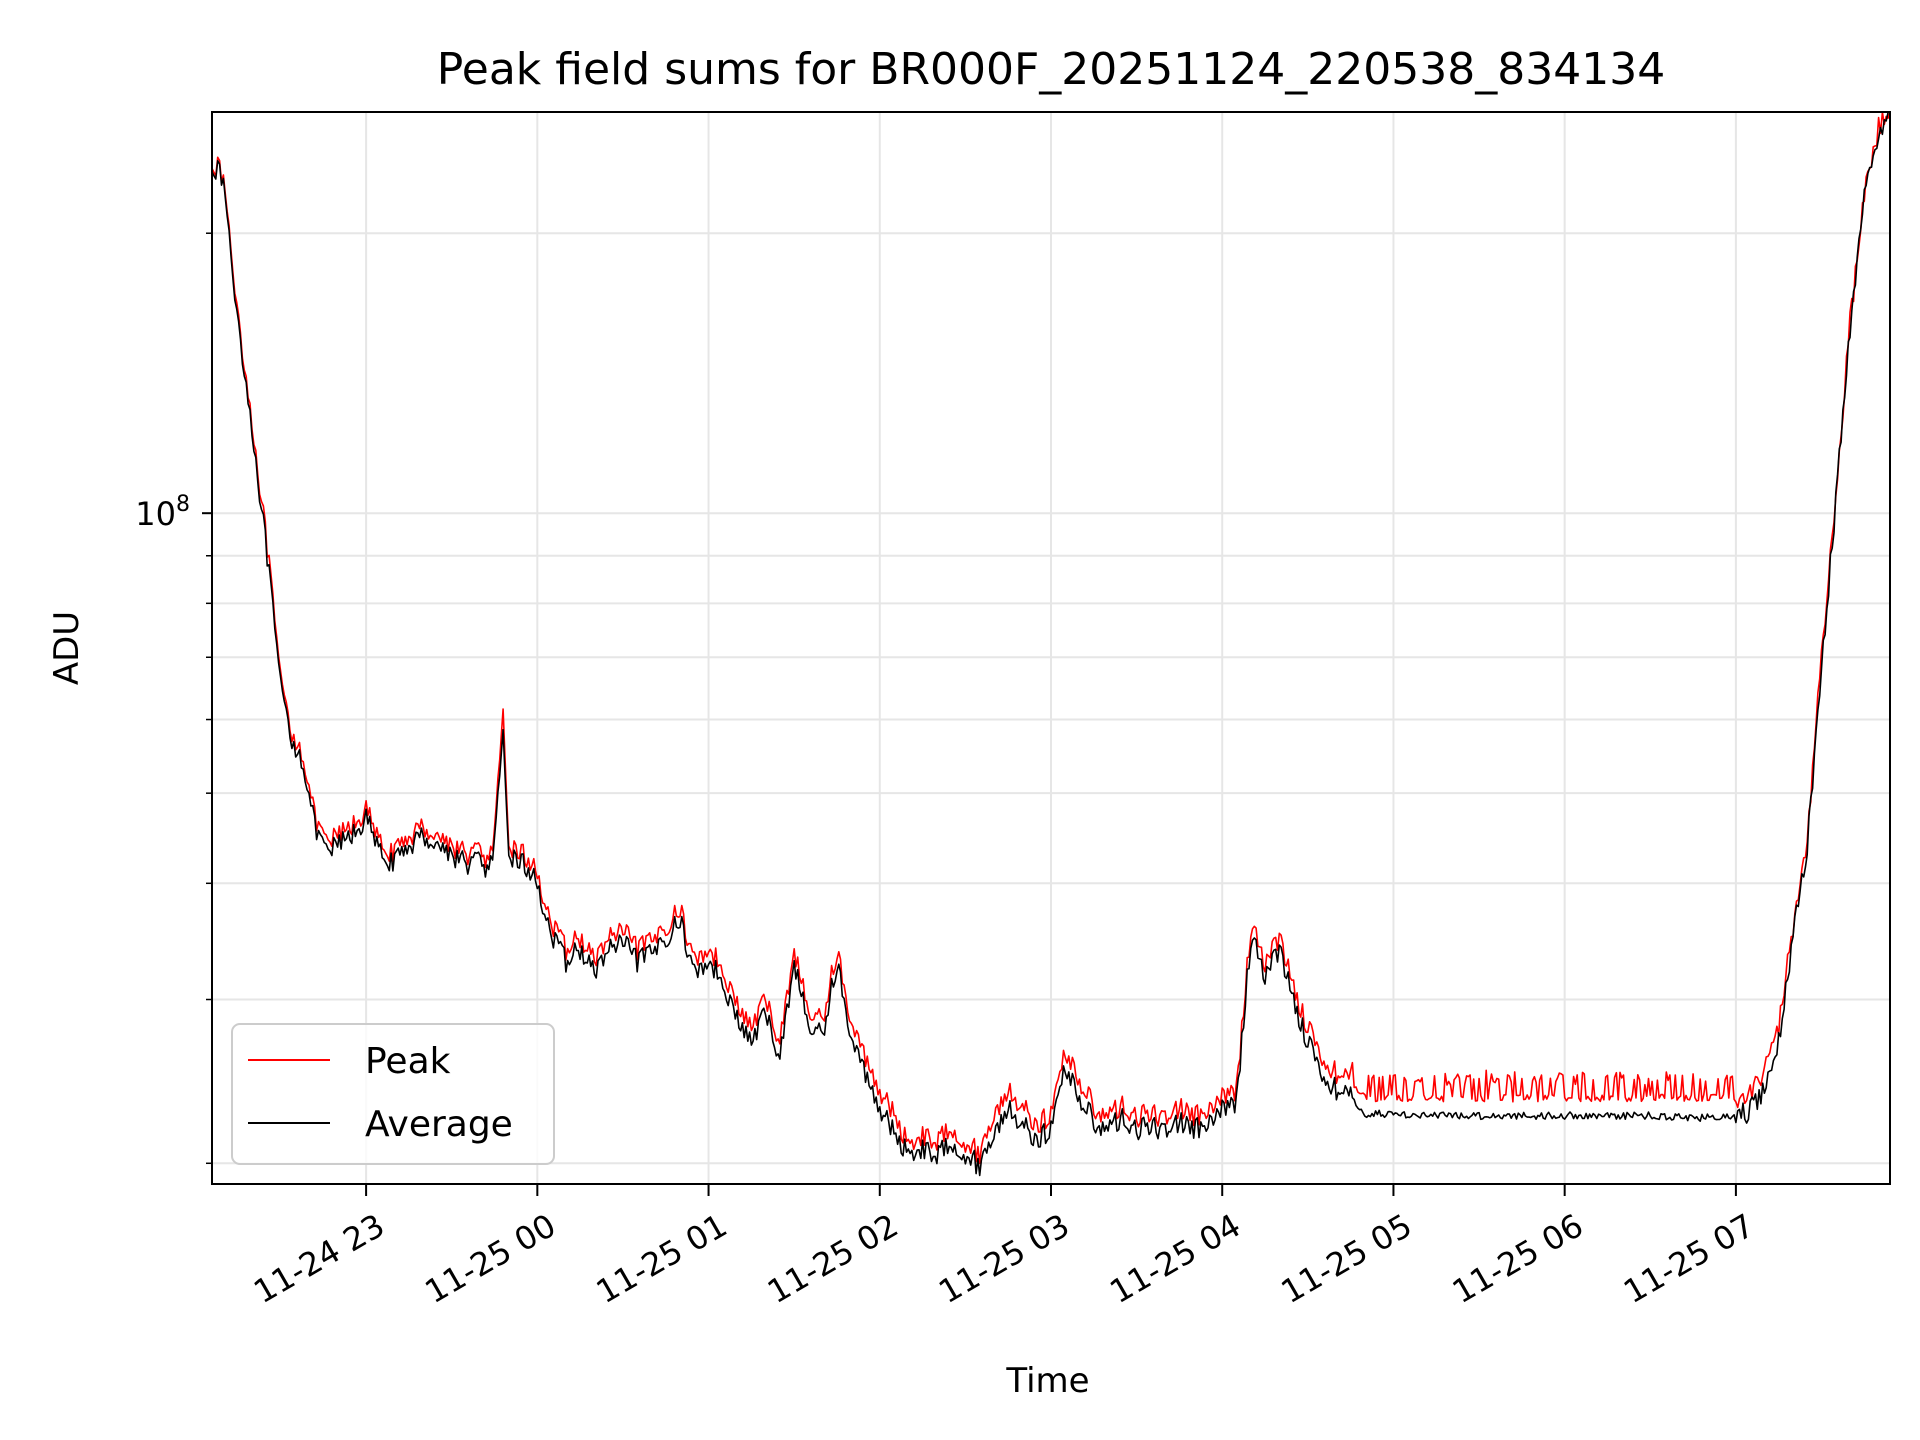 This screenshot has height=1440, width=1920. What do you see at coordinates (1047, 1381) in the screenshot?
I see `x-axis-label: Time` at bounding box center [1047, 1381].